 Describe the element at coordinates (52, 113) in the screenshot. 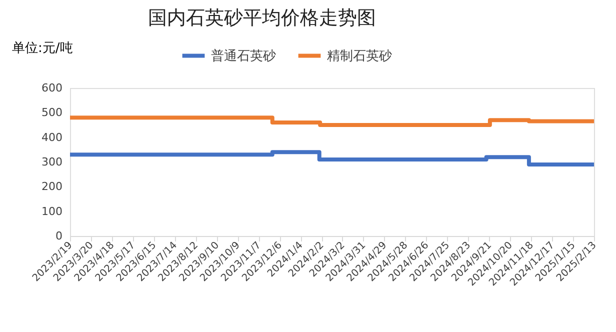

I see `y-tick-label: 500` at that location.